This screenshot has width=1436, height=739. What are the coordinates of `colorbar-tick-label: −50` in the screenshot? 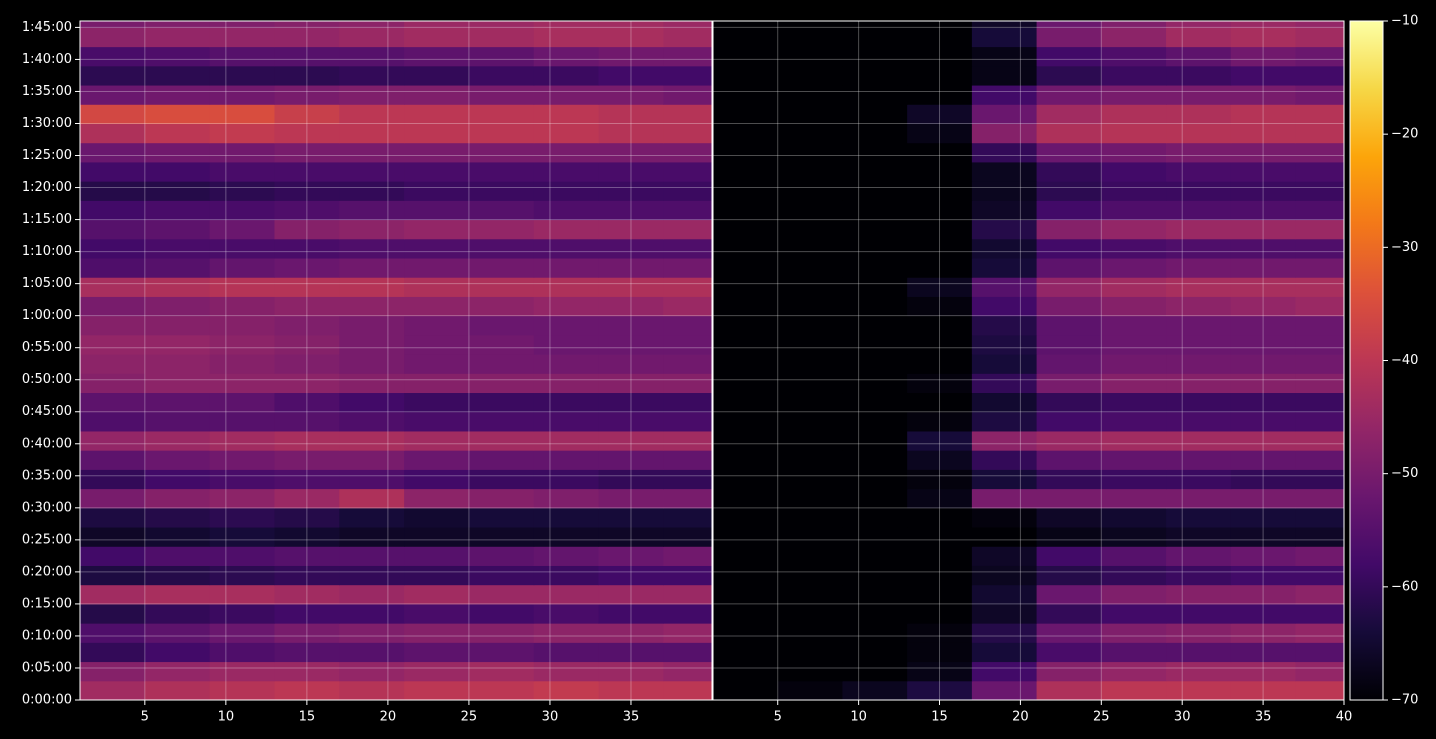 It's located at (1404, 473).